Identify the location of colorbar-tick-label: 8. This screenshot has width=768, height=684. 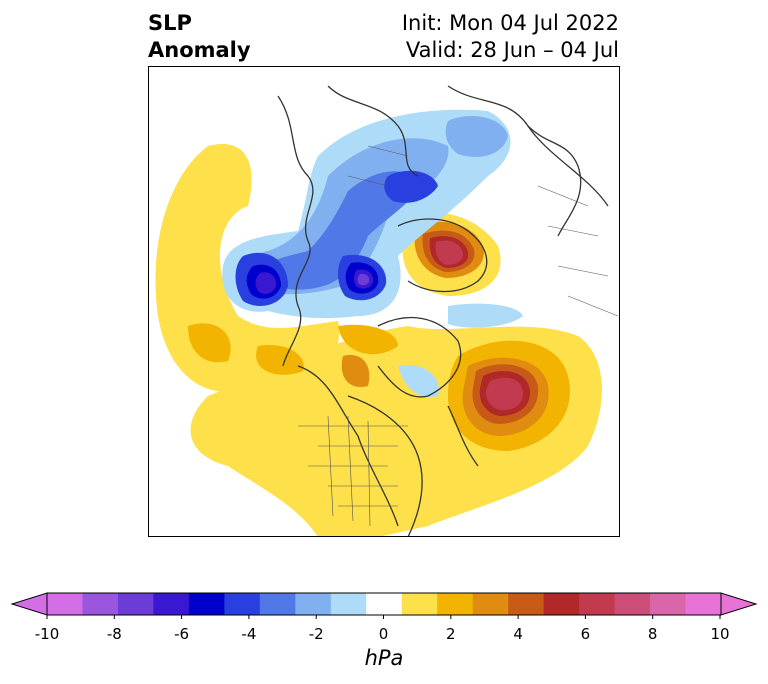
(652, 634).